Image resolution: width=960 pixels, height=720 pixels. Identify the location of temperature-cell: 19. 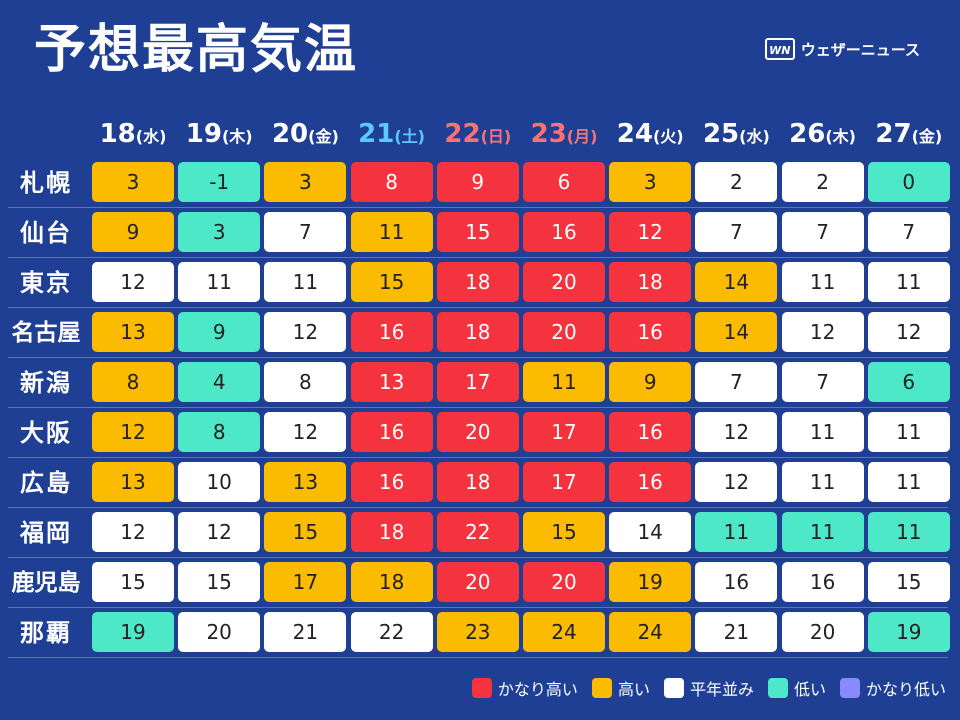
(650, 582).